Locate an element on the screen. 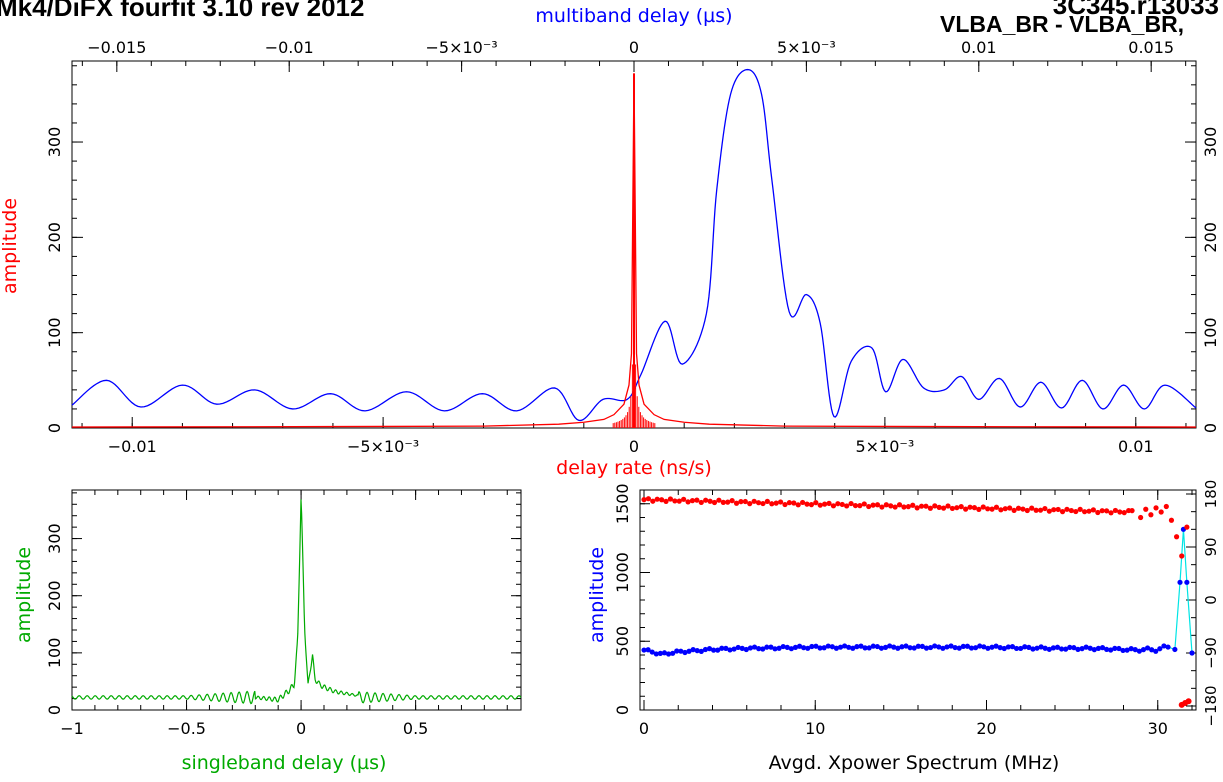  singleband-tick-label: 0.5 is located at coordinates (415, 728).